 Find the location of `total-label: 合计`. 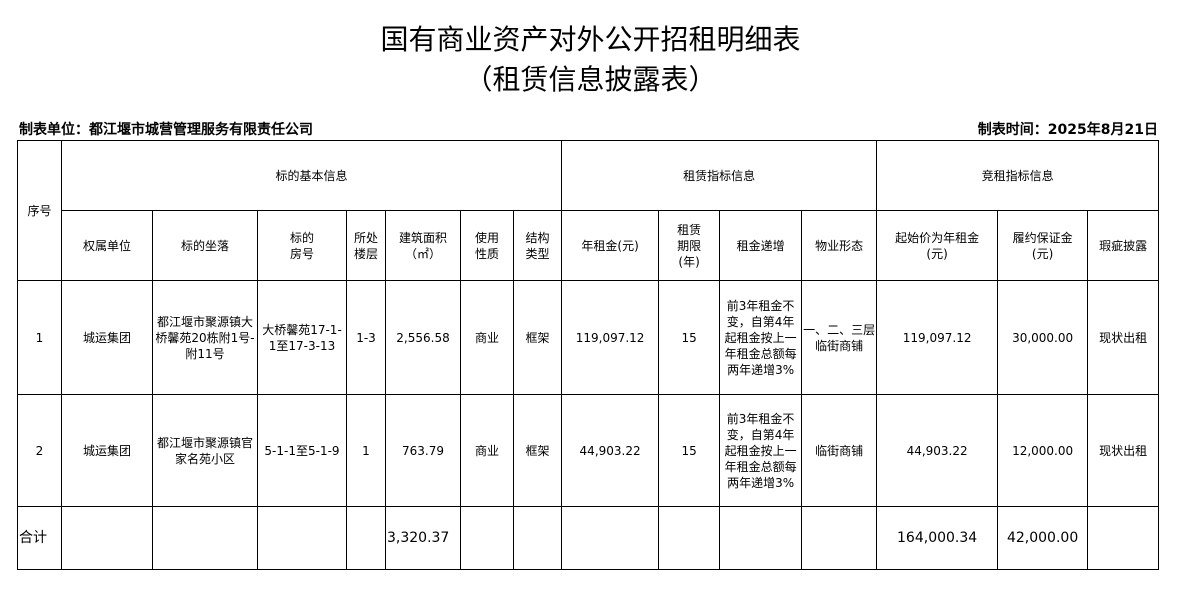

total-label: 合计 is located at coordinates (39, 538).